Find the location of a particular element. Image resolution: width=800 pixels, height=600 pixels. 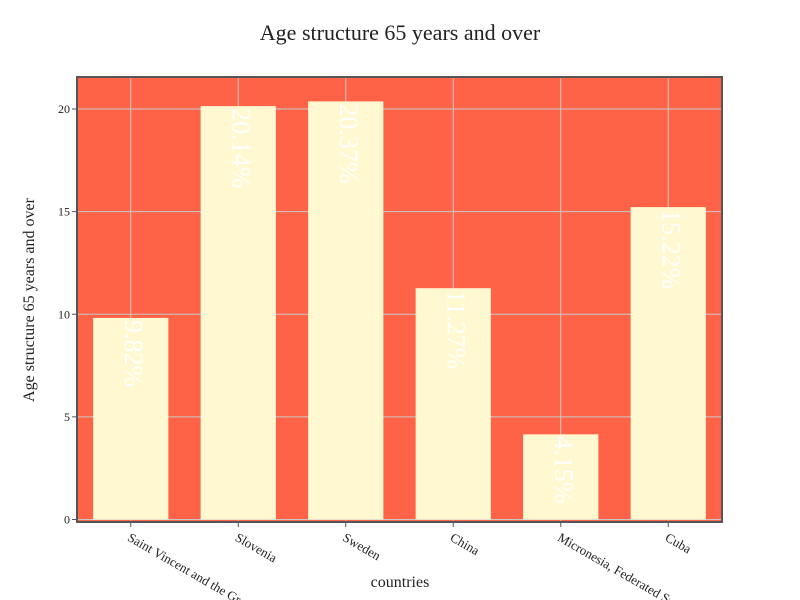

y-tick-label: 5 is located at coordinates (67, 417).